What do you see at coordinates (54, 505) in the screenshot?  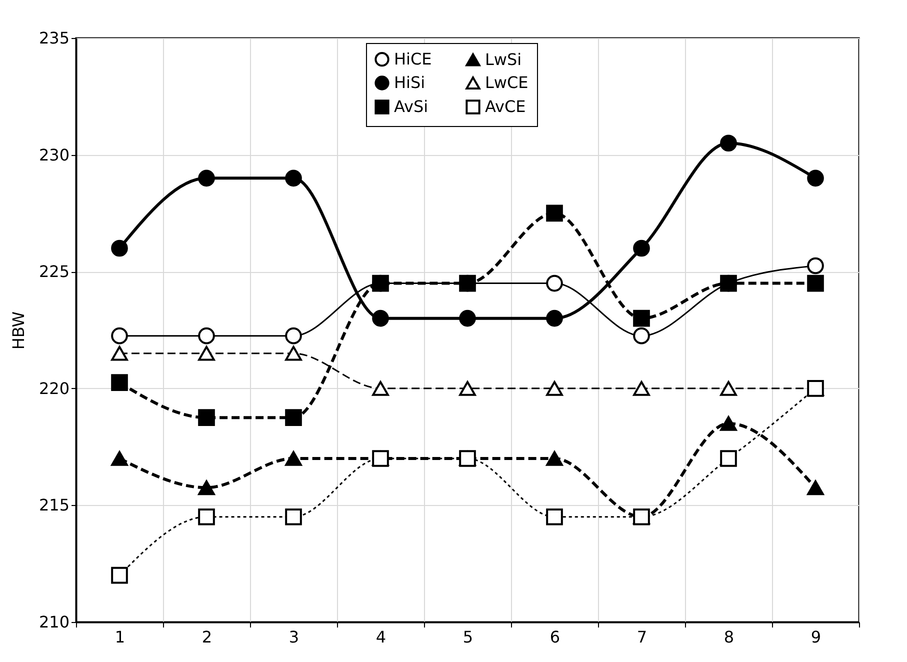 I see `y-tick-label: 215` at bounding box center [54, 505].